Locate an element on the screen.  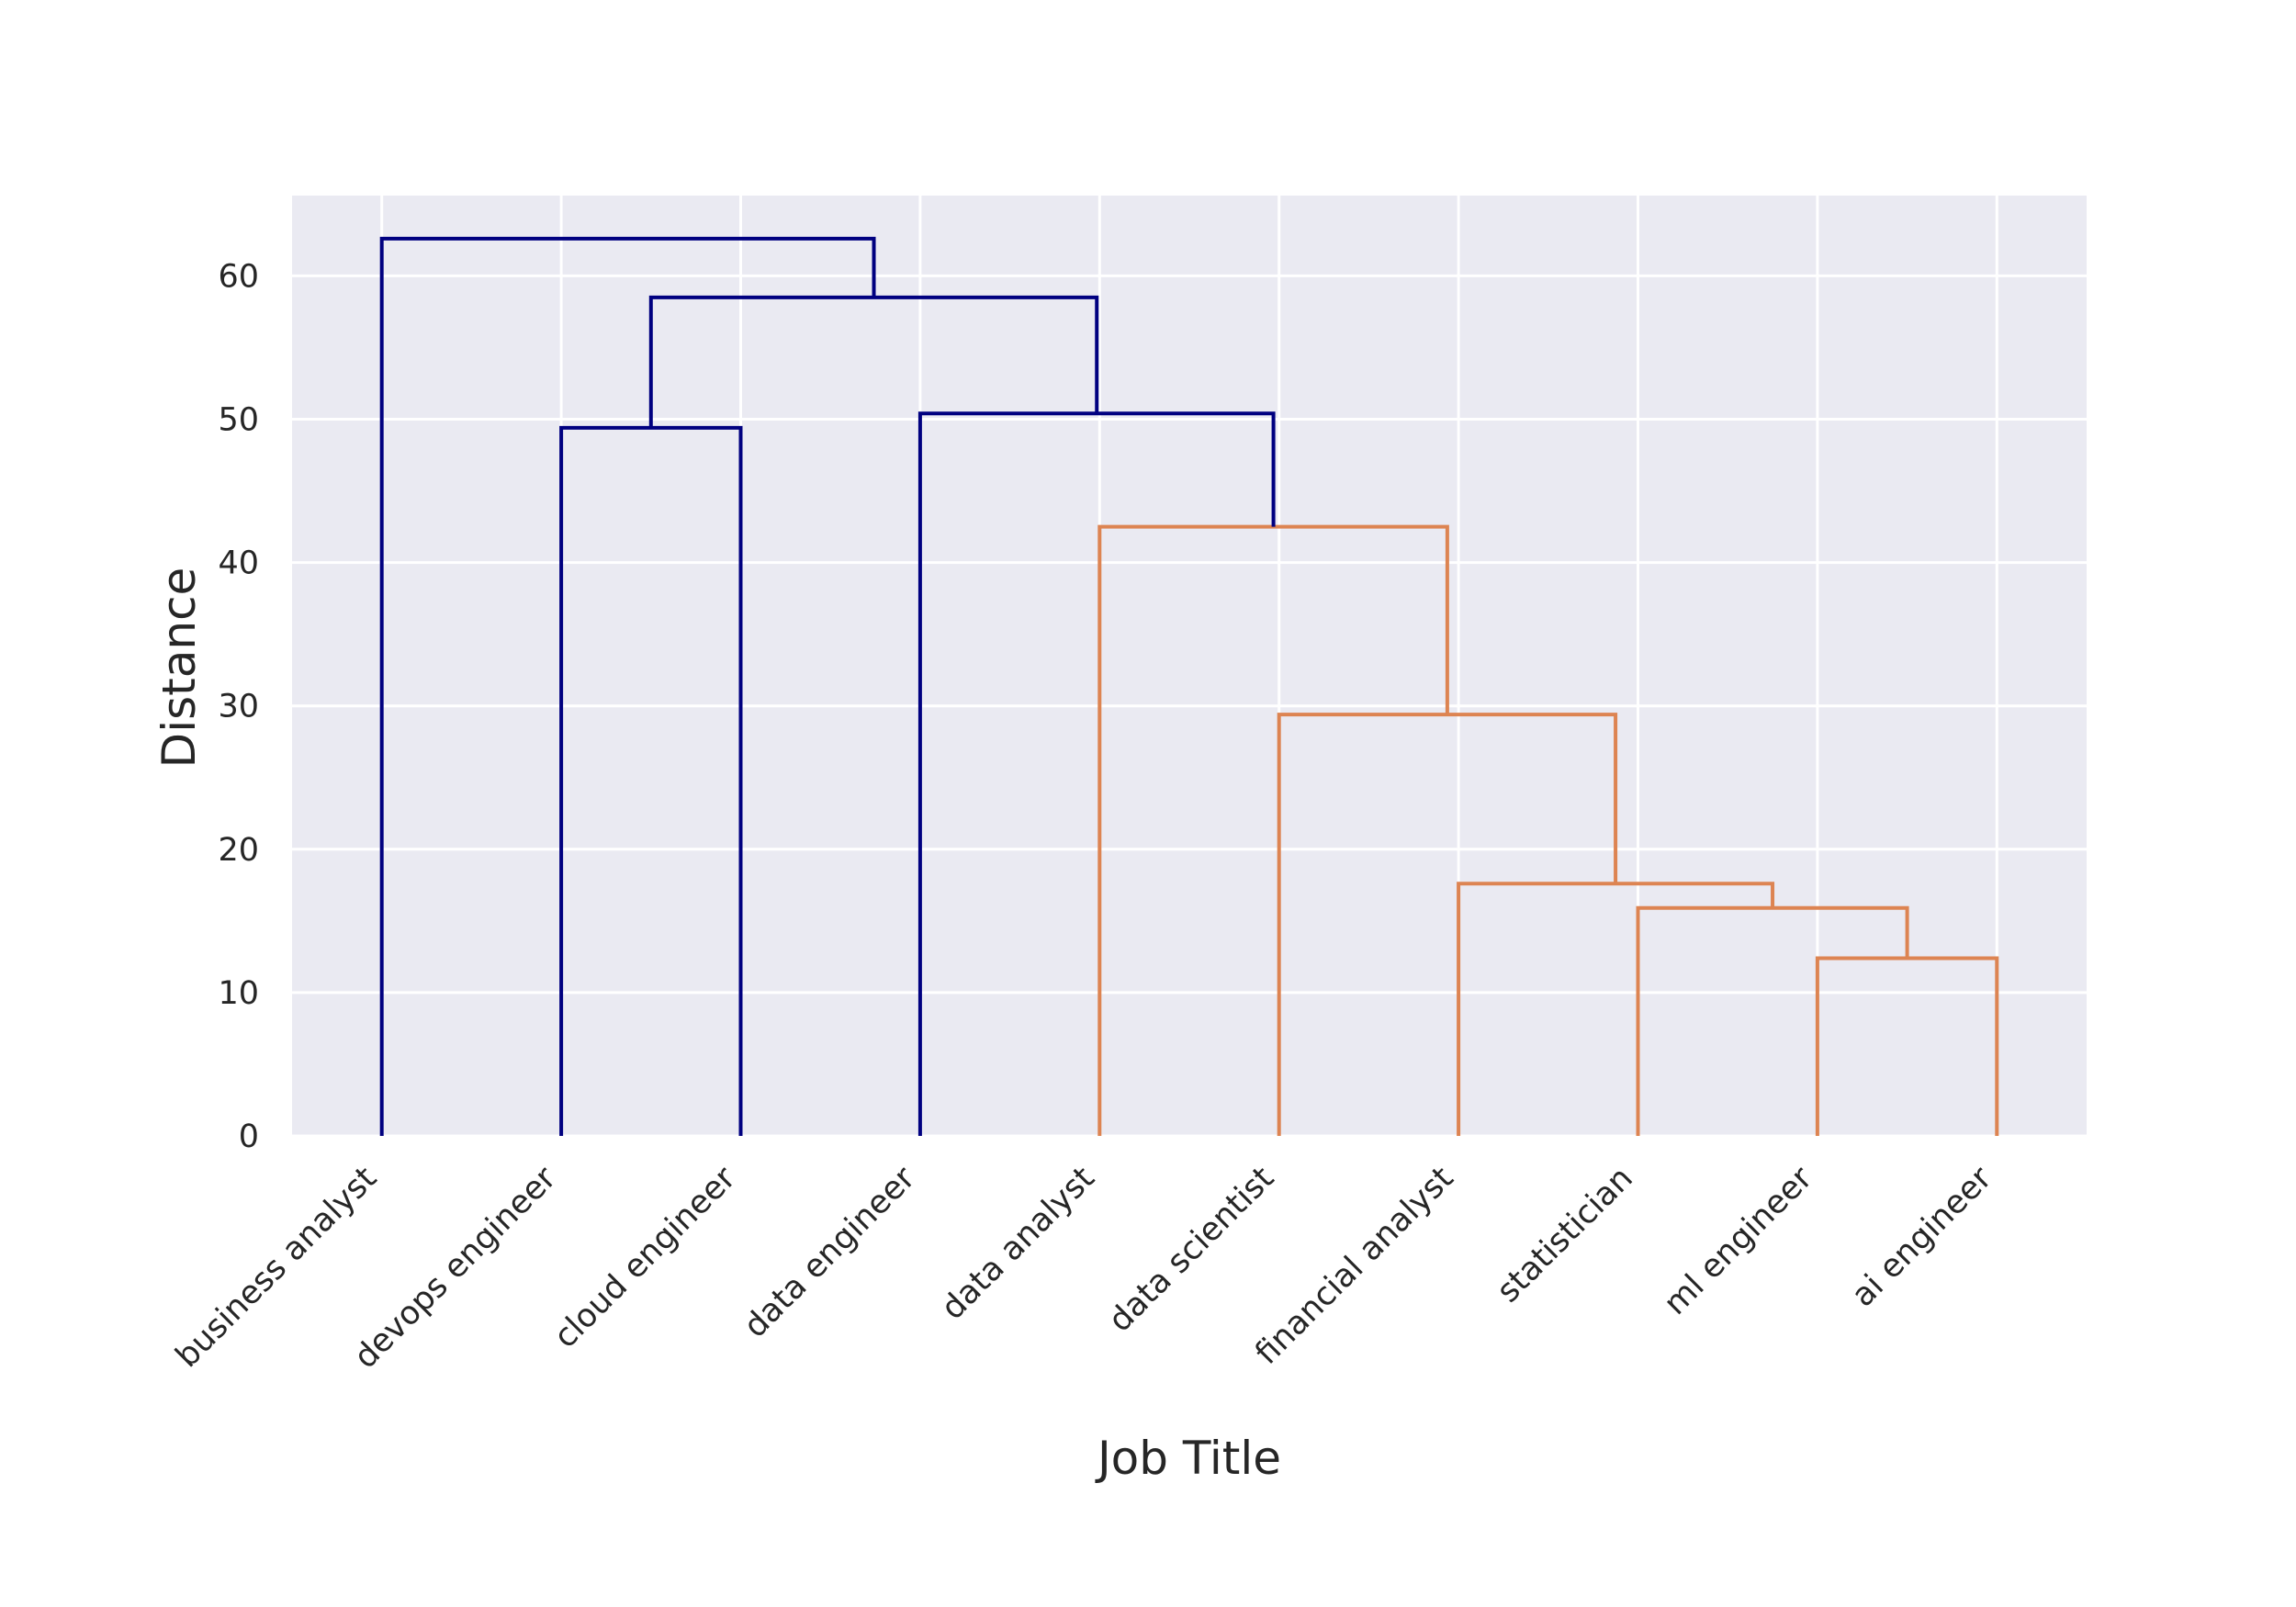
x-tick-label: data scientist is located at coordinates (1191, 1249).